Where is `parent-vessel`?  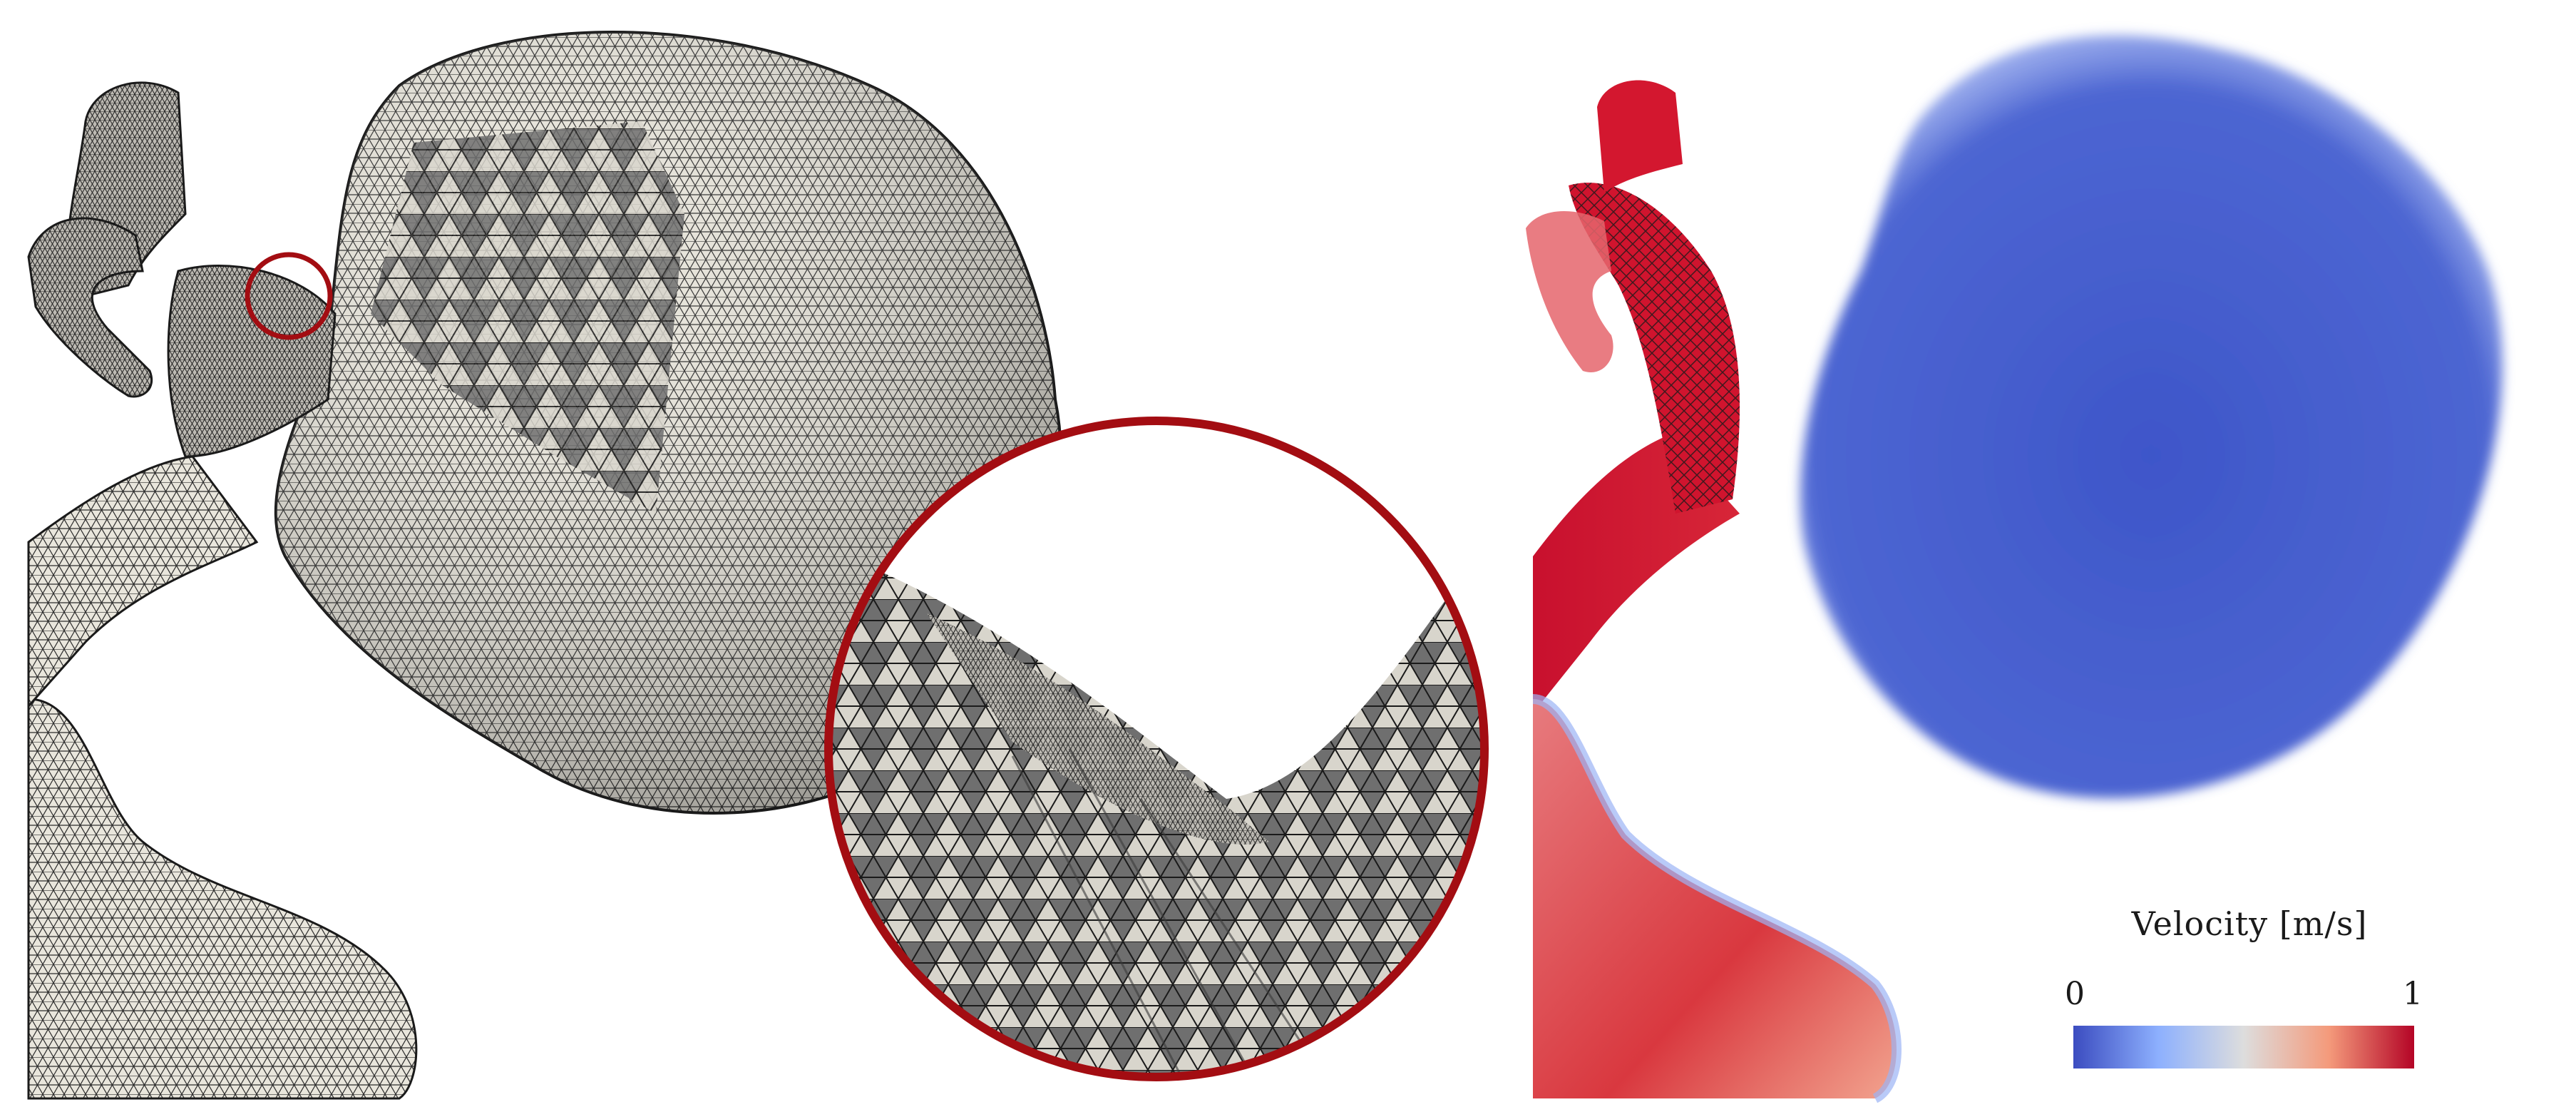 parent-vessel is located at coordinates (143, 582).